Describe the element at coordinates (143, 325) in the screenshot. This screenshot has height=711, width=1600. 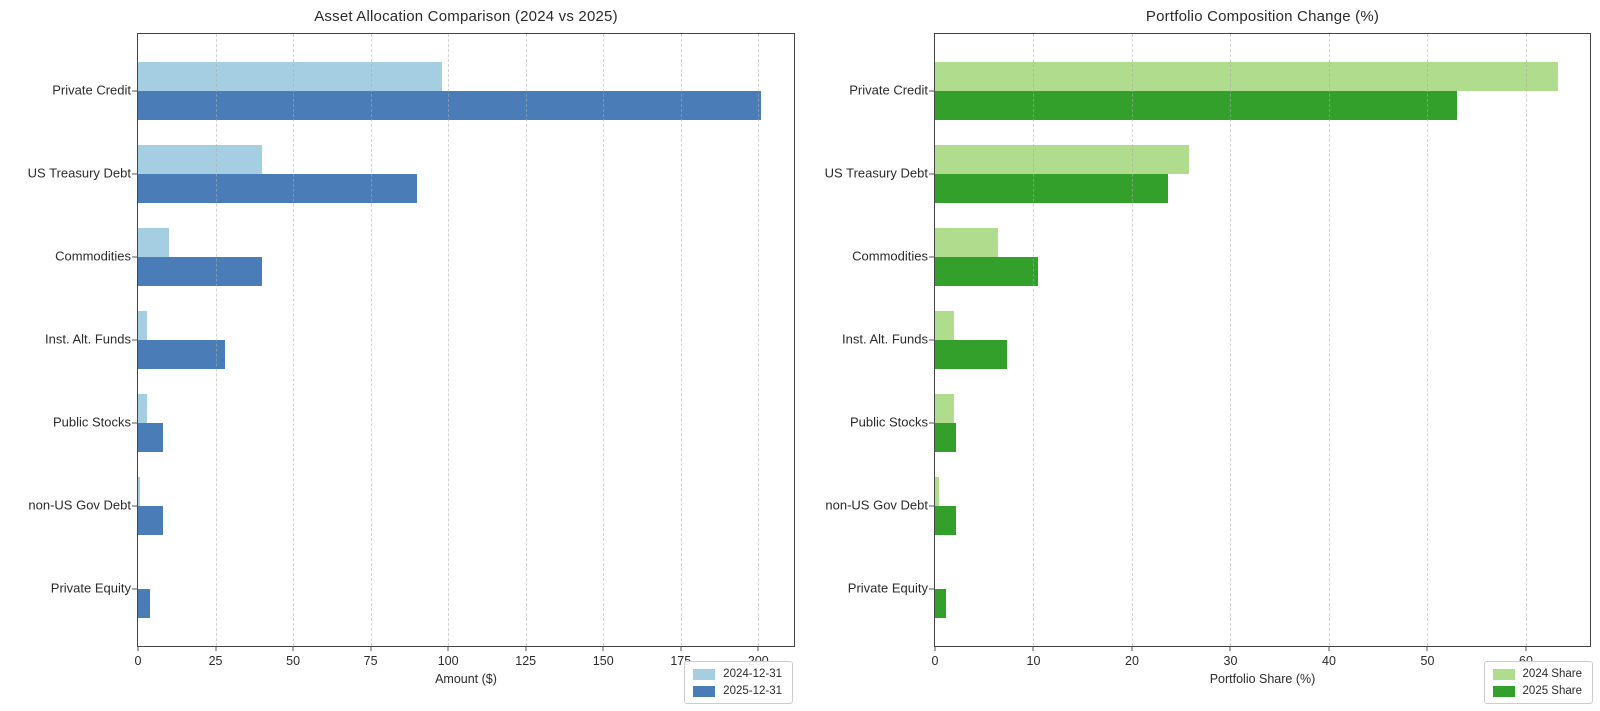
I see `bar-2024-12-31-inst-alt-funds` at that location.